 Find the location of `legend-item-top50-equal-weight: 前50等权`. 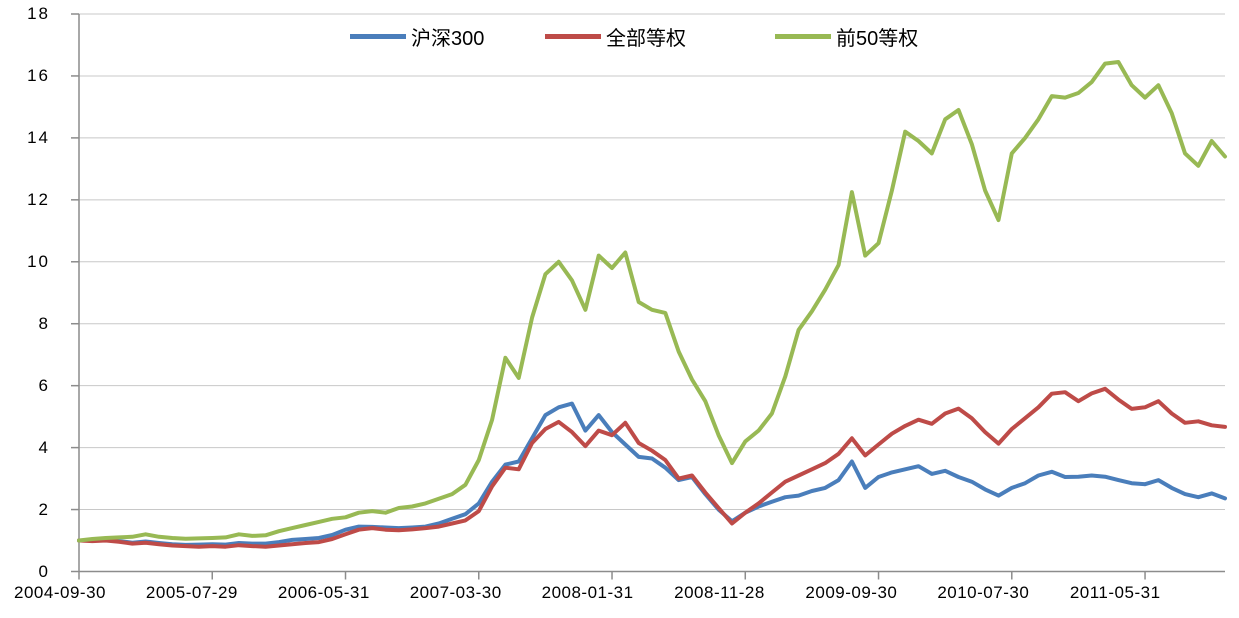

legend-item-top50-equal-weight: 前50等权 is located at coordinates (846, 36).